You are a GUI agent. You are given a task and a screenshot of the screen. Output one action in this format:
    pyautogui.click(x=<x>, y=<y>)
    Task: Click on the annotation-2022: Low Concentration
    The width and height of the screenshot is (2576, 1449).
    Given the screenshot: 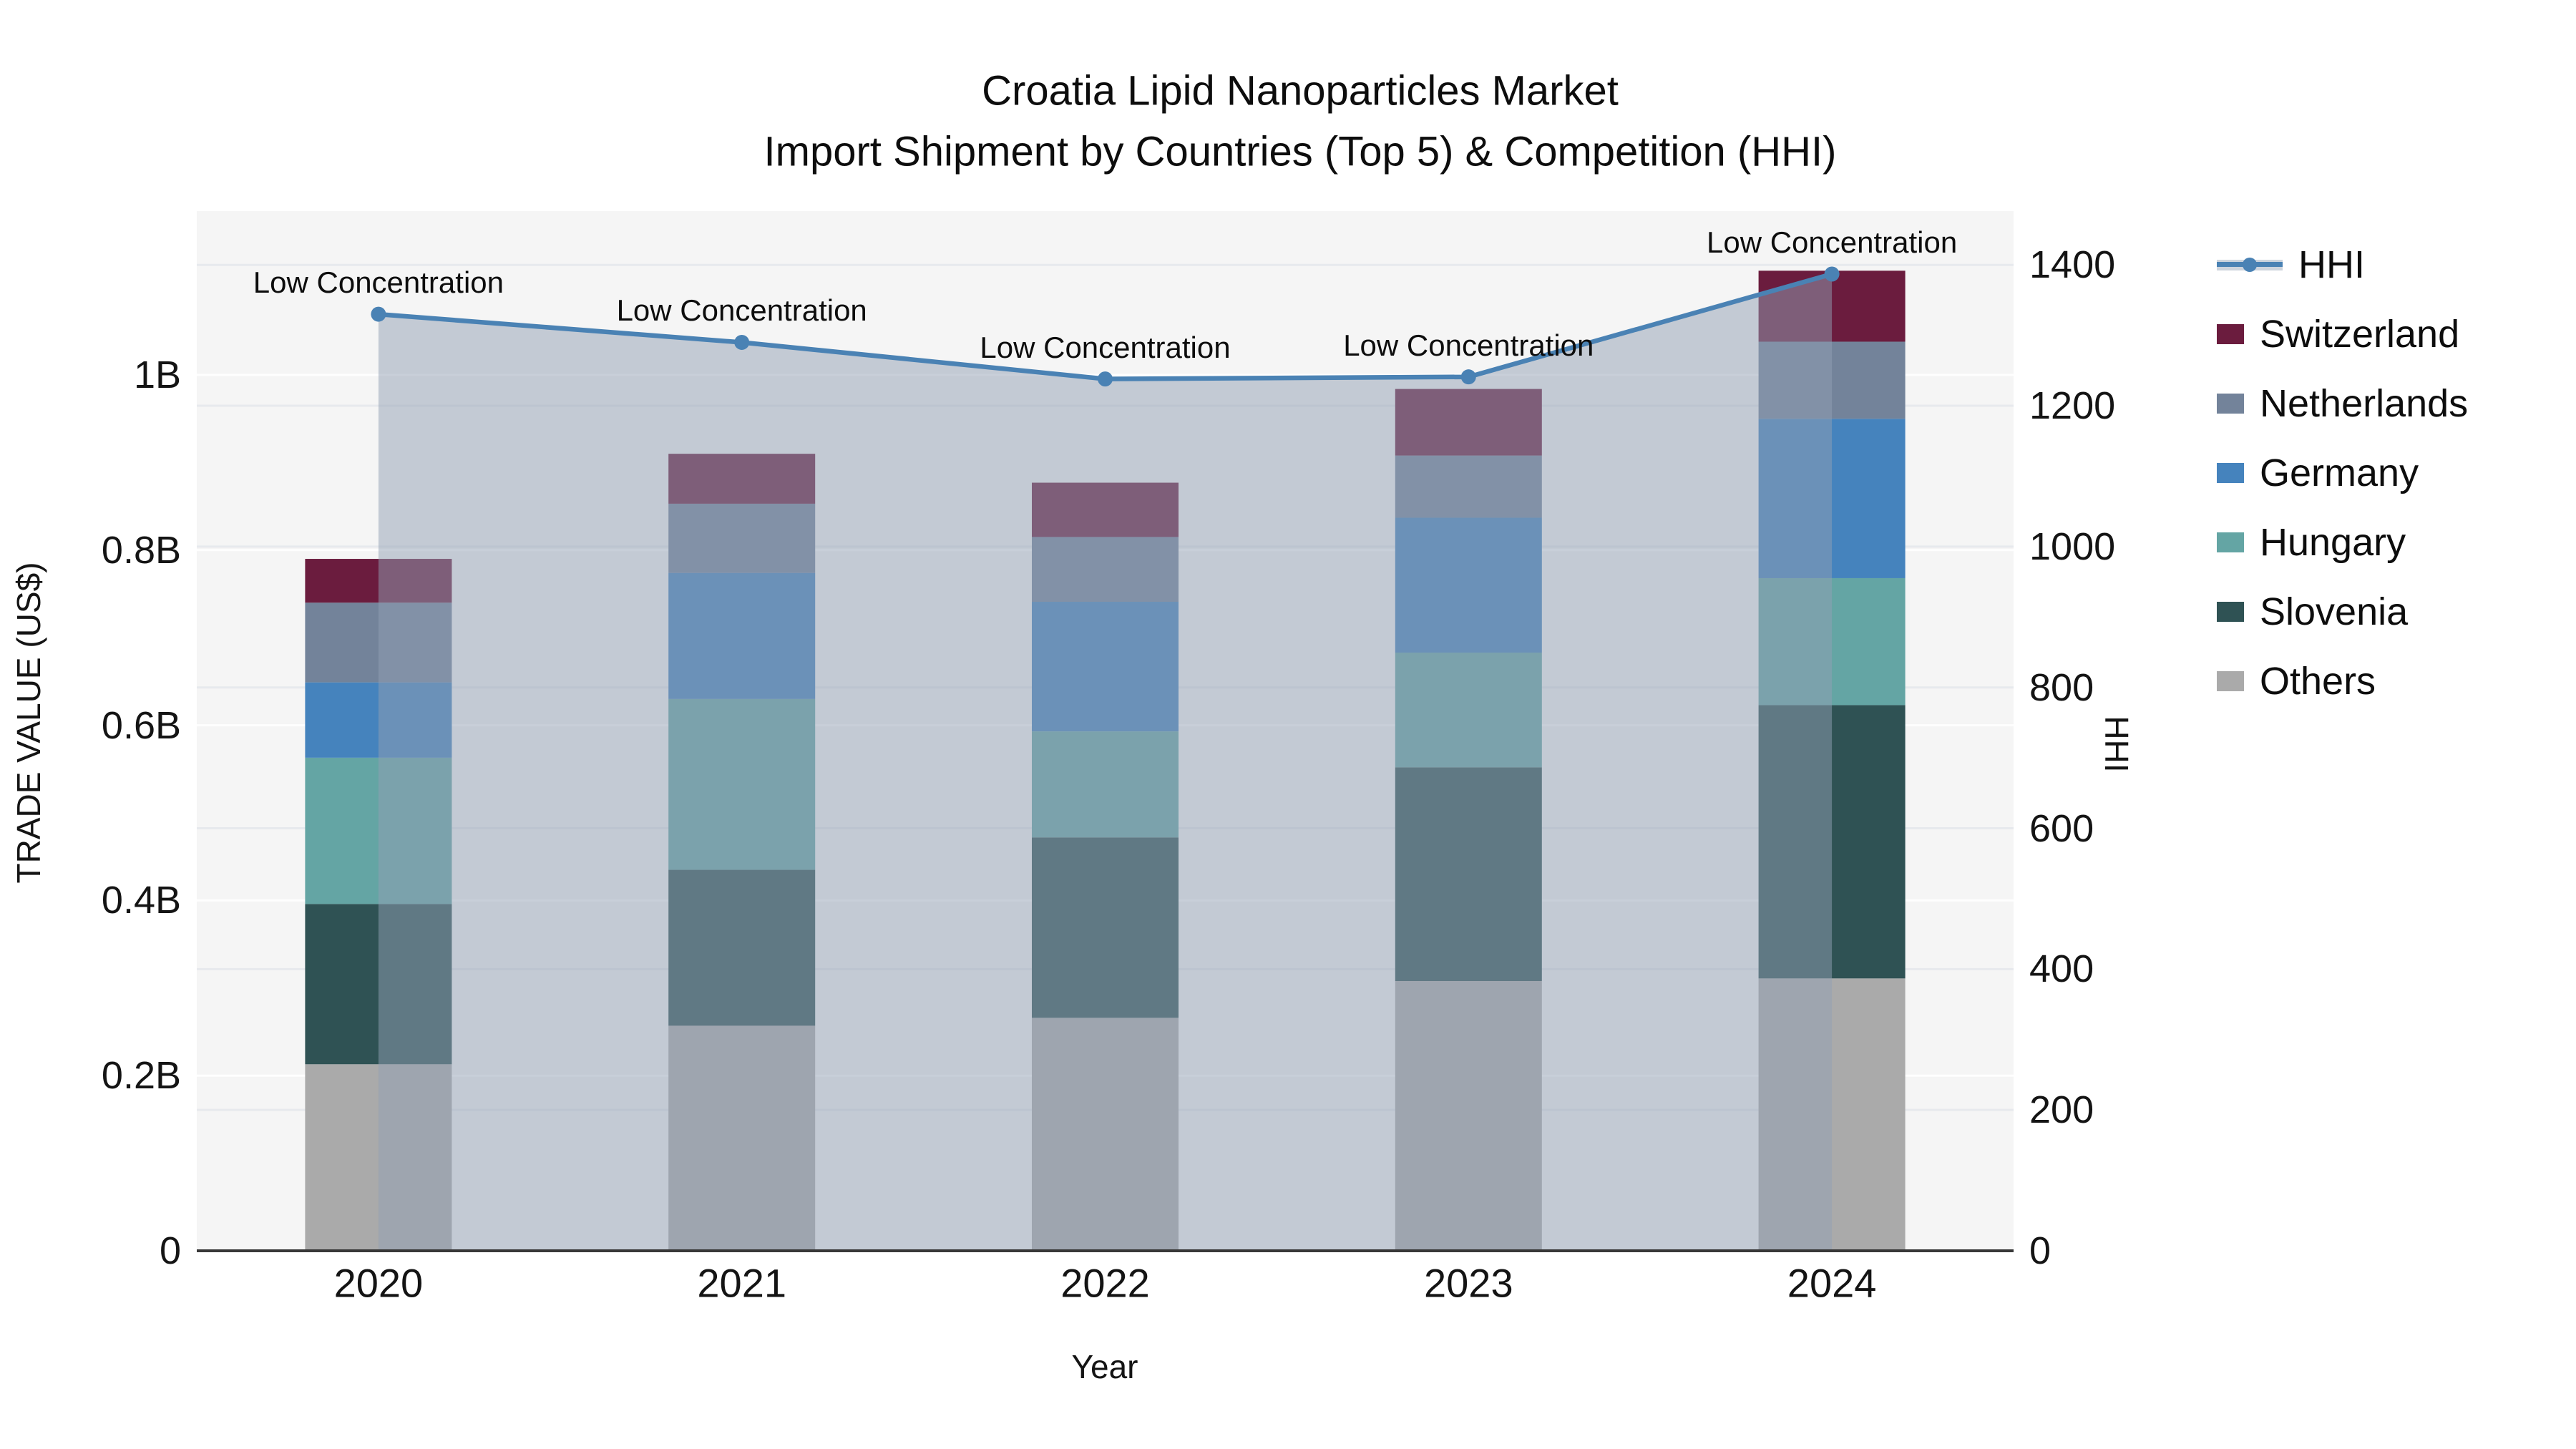 What is the action you would take?
    pyautogui.click(x=1105, y=347)
    